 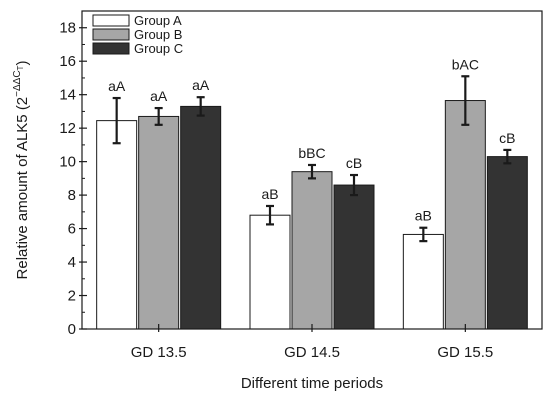 I want to click on y-axis-label-close: ), so click(x=22, y=63).